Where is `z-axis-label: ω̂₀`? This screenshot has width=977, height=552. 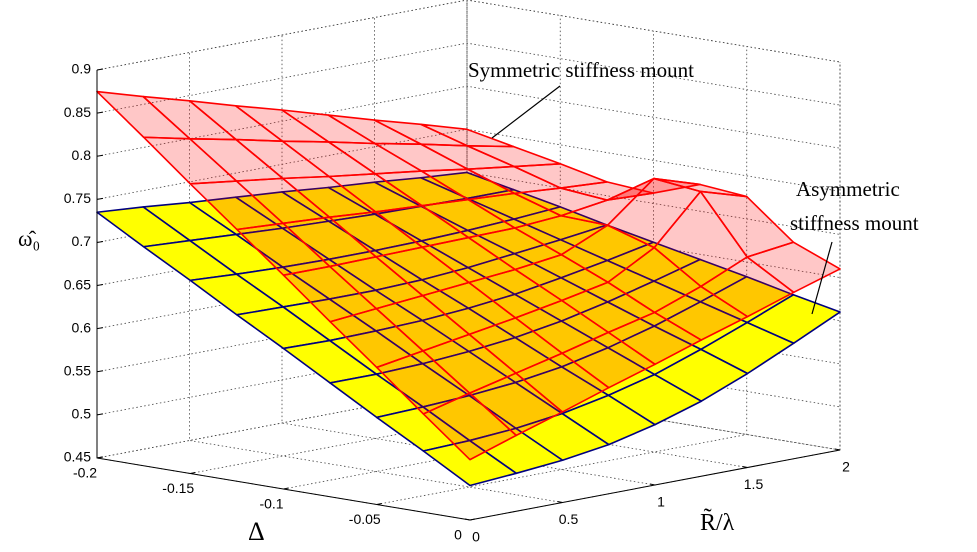
z-axis-label: ω̂₀ is located at coordinates (29, 238).